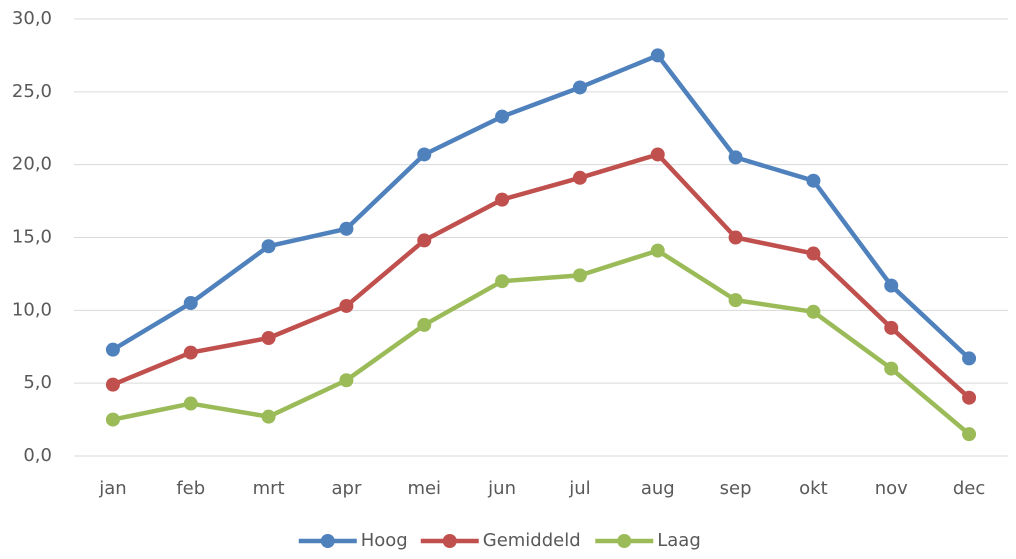 The image size is (1016, 559). What do you see at coordinates (969, 488) in the screenshot?
I see `x-tick-label: dec` at bounding box center [969, 488].